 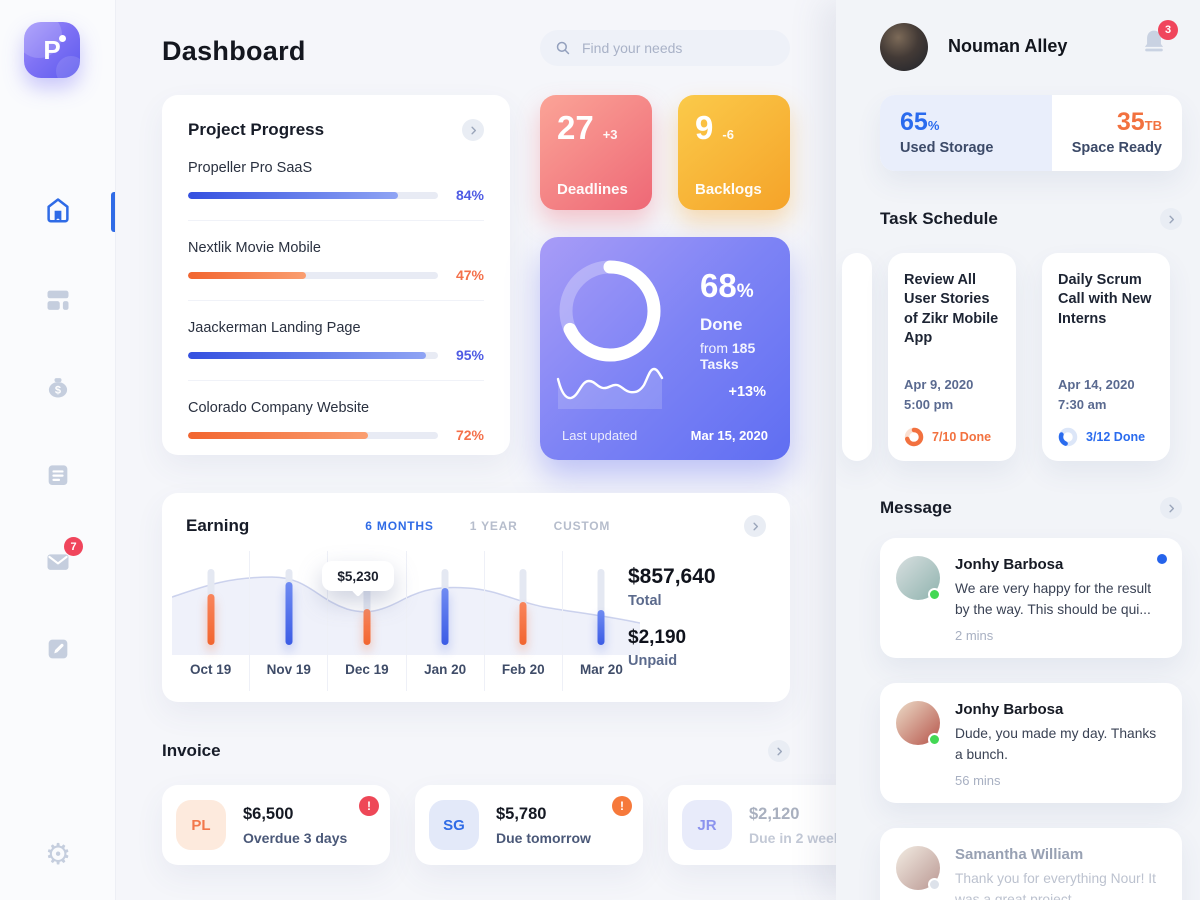 I want to click on task-schedule-more-button, so click(x=1171, y=219).